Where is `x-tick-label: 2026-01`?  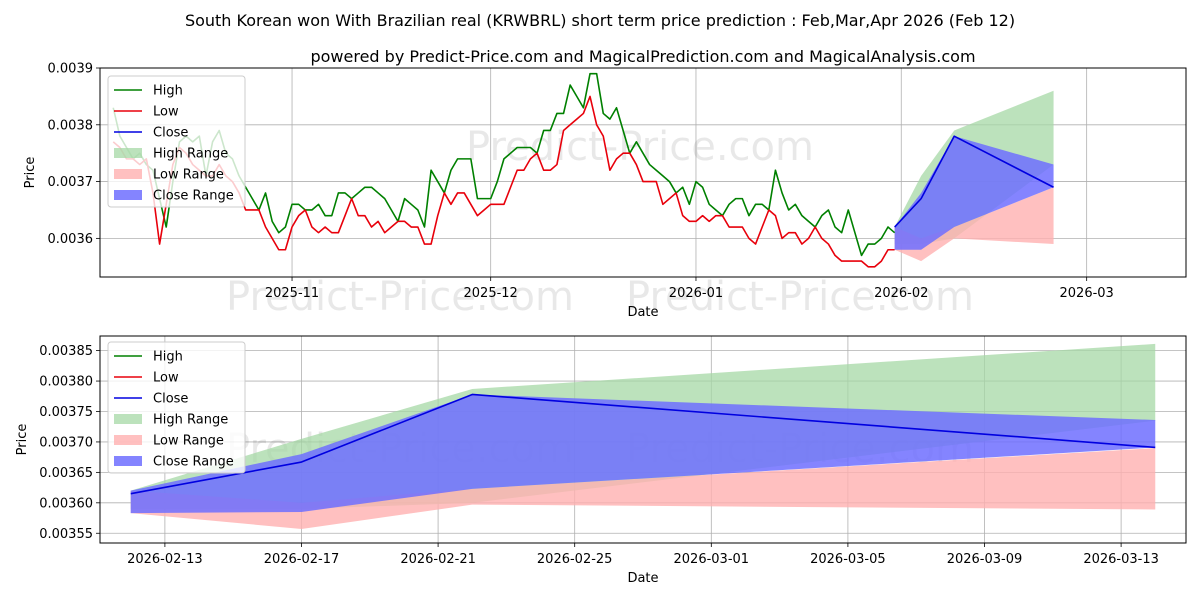 x-tick-label: 2026-01 is located at coordinates (696, 293).